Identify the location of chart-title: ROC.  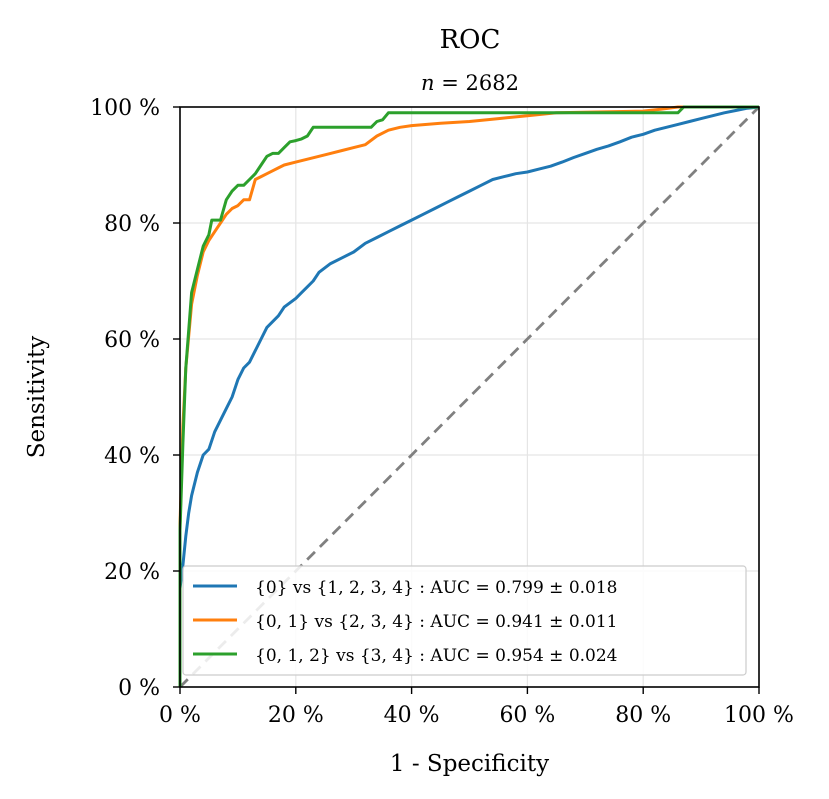
(470, 40).